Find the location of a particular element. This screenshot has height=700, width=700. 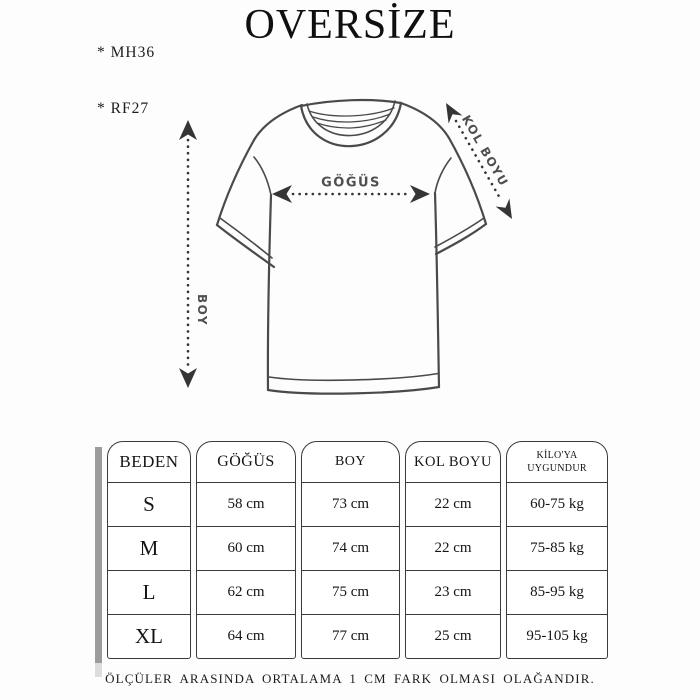

cell-chest-m: 60 cm is located at coordinates (246, 549).